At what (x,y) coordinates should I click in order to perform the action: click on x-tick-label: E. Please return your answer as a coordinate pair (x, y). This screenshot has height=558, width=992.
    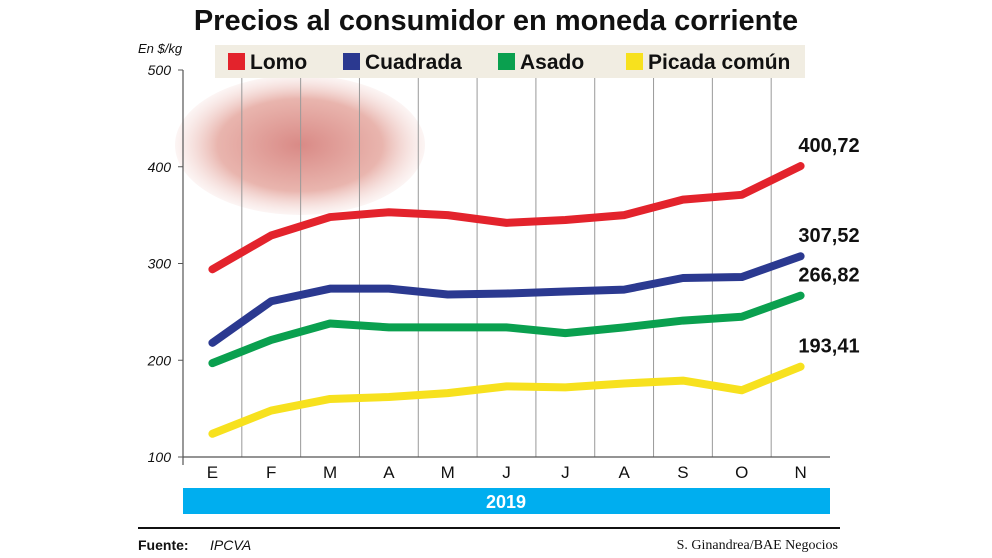
    Looking at the image, I should click on (212, 472).